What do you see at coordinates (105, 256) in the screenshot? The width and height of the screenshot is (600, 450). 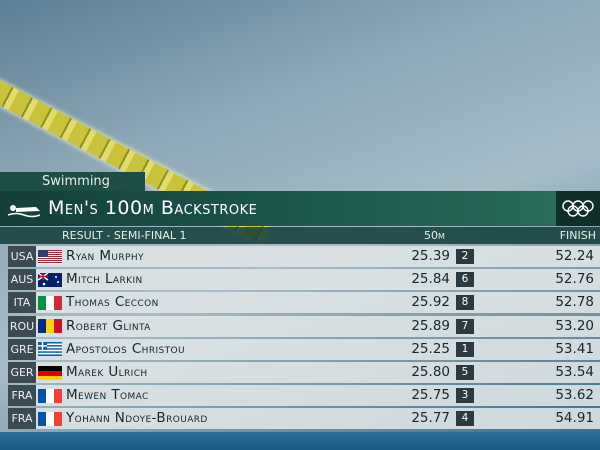 I see `athlete-name: Ryan Murphy` at bounding box center [105, 256].